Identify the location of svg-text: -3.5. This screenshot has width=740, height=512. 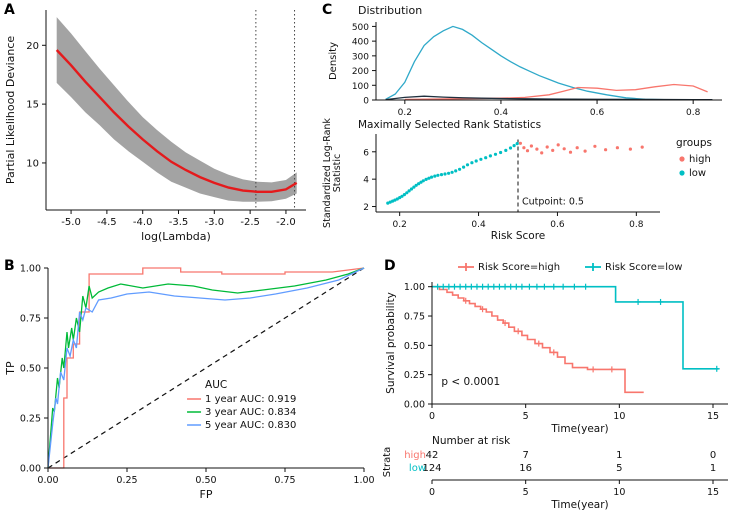
(179, 222).